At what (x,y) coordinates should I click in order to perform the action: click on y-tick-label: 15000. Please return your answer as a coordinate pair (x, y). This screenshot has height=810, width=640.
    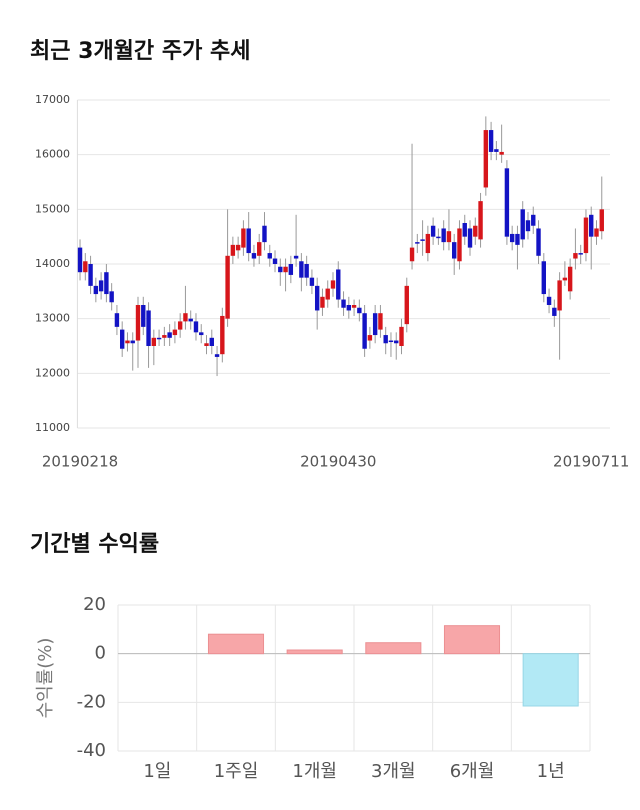
    Looking at the image, I should click on (52, 208).